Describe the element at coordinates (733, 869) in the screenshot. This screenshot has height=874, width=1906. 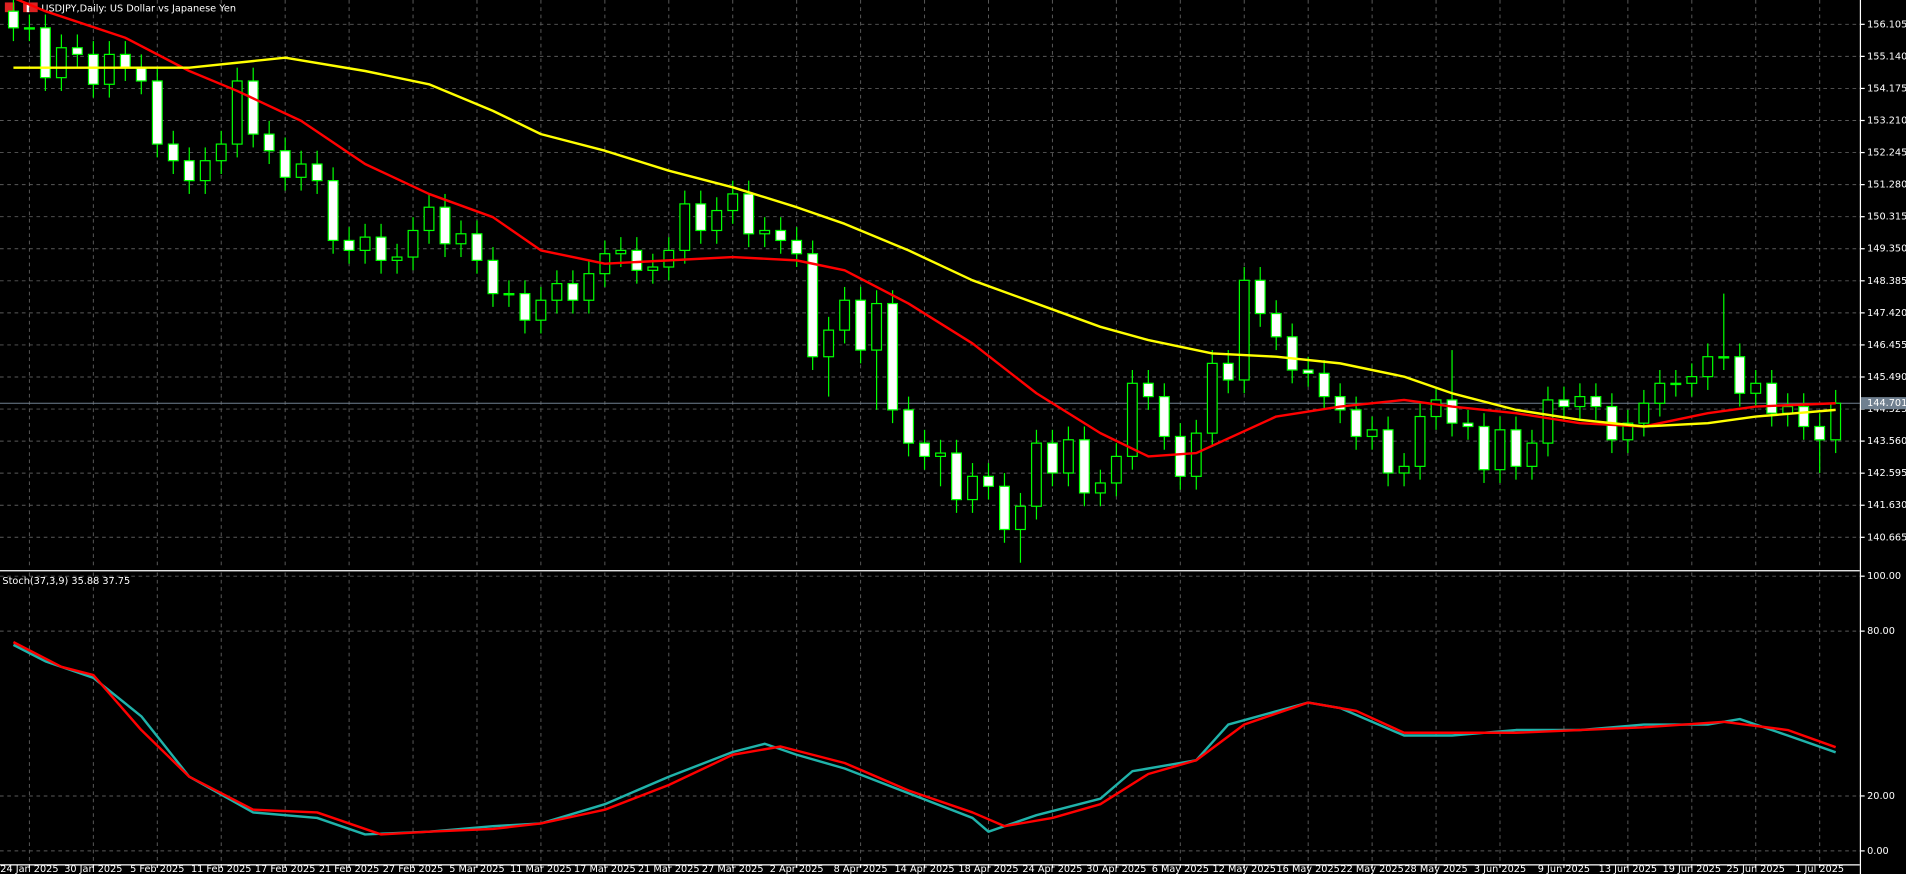
I see `x-tick-label: 27 Mar 2025` at that location.